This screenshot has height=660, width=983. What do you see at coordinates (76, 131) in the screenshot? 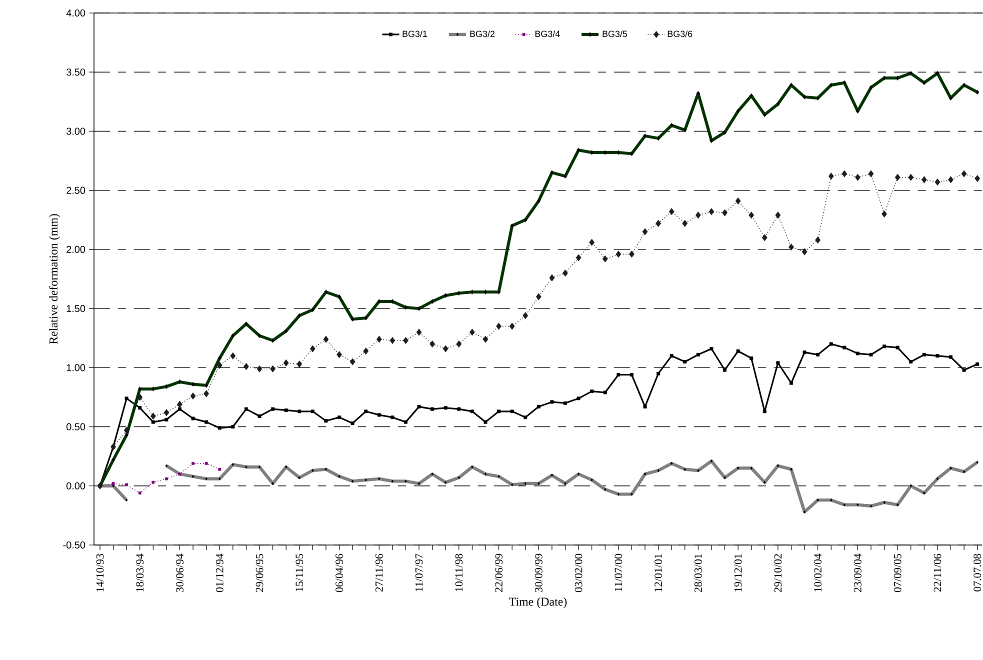
I see `y-tick-label: 3.00` at bounding box center [76, 131].